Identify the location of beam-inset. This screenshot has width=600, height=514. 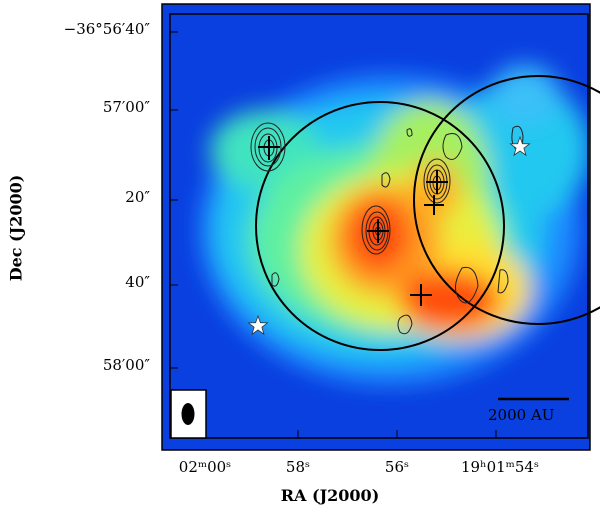
(188, 414).